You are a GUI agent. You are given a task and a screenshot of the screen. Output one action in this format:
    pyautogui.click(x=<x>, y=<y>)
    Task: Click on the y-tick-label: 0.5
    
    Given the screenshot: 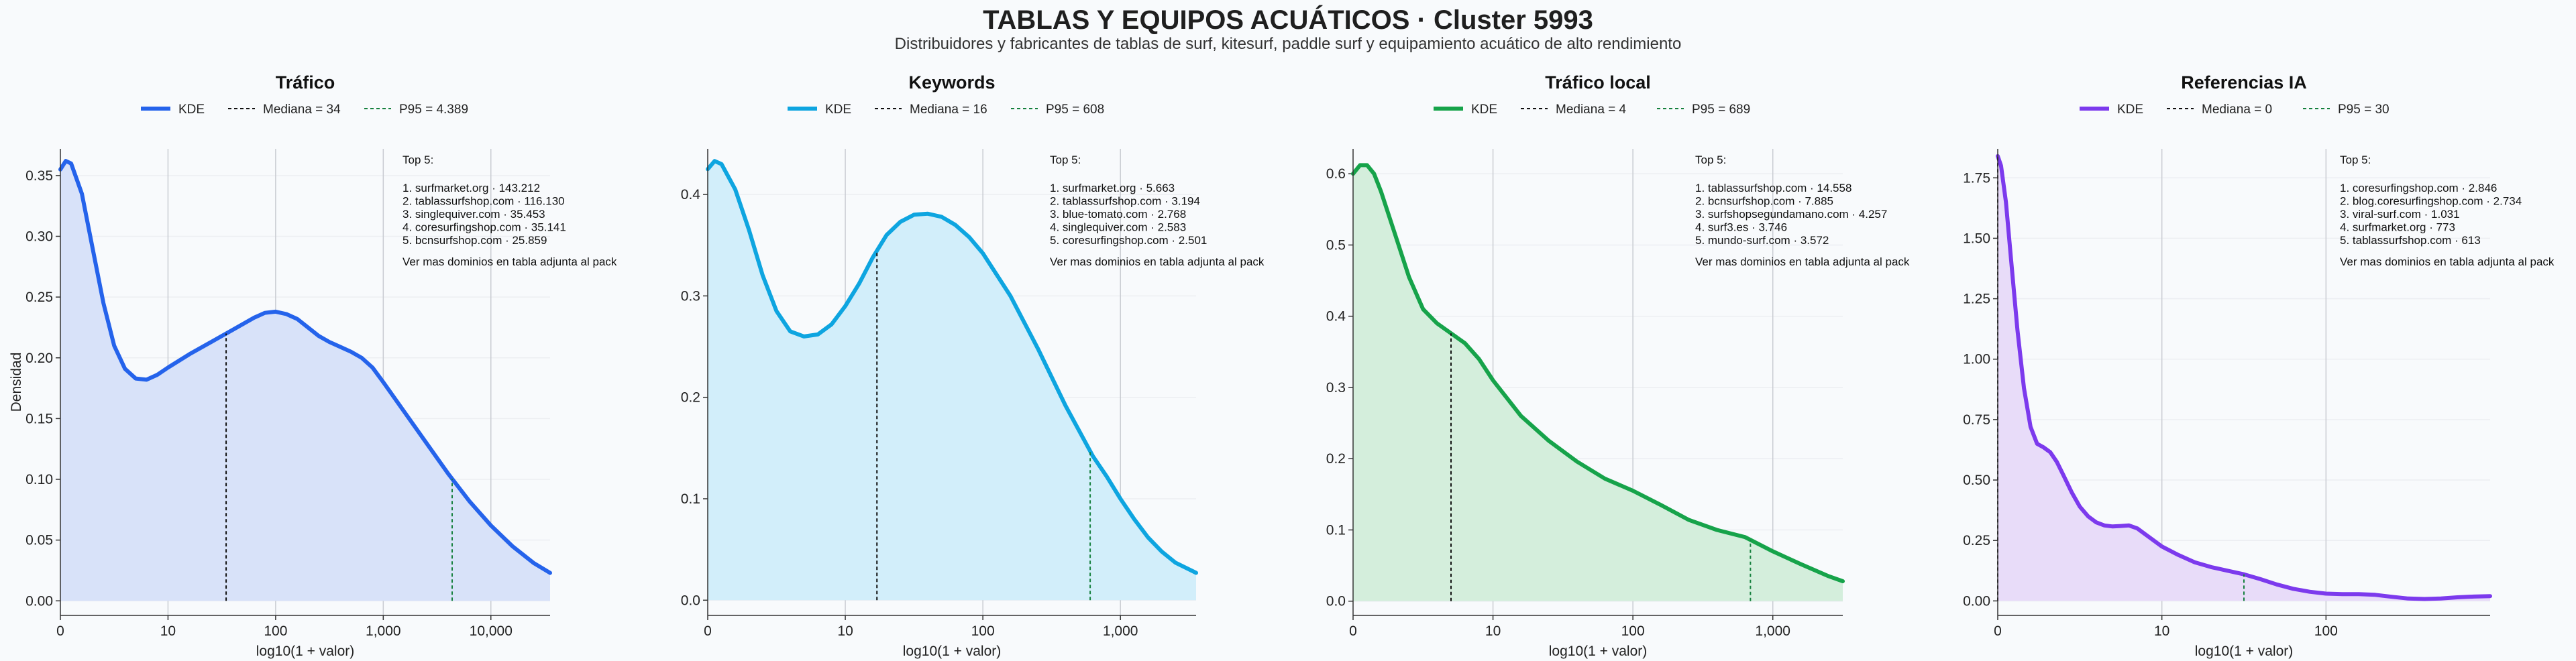 What is the action you would take?
    pyautogui.click(x=1336, y=245)
    